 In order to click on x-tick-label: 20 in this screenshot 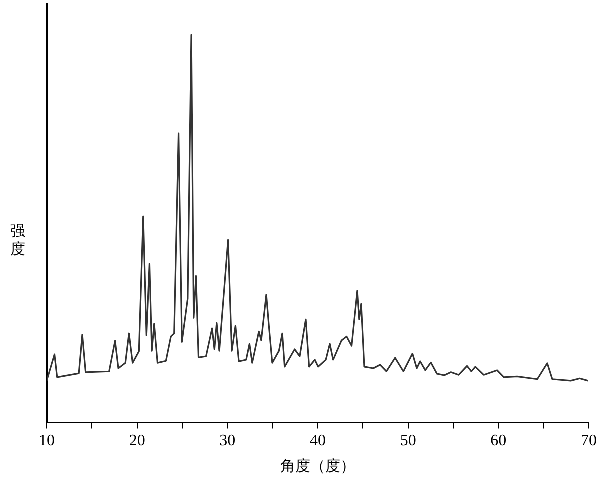, I will do `click(137, 441)`.